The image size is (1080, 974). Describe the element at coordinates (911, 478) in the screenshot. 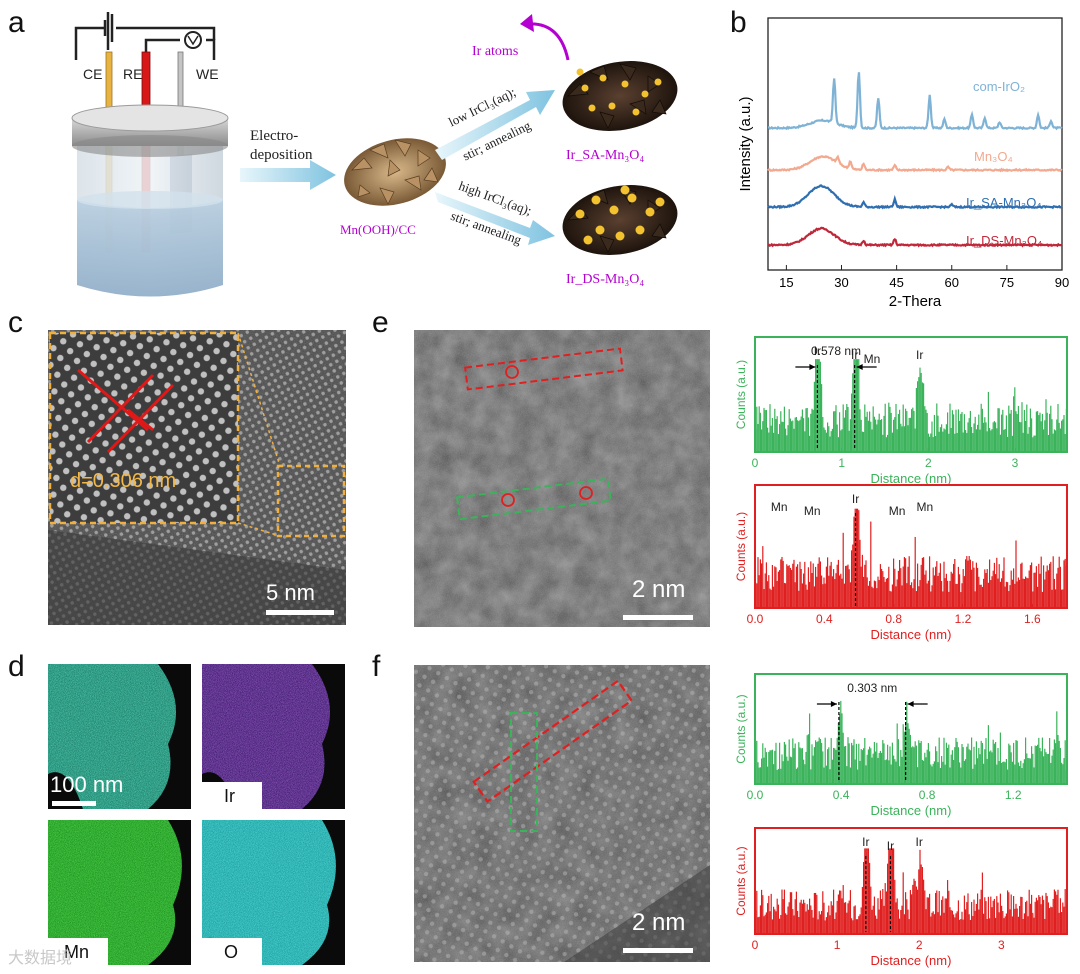

I see `profile-xlabel: Distance (nm)` at that location.